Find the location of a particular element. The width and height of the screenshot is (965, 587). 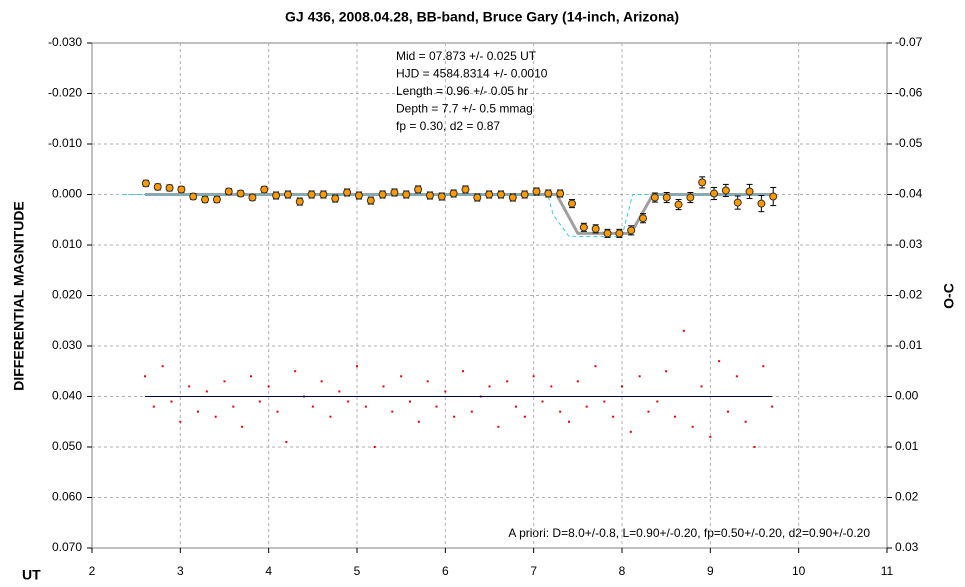

annotation: Depth = 7.7 +/- 0.5 mmag is located at coordinates (464, 109).